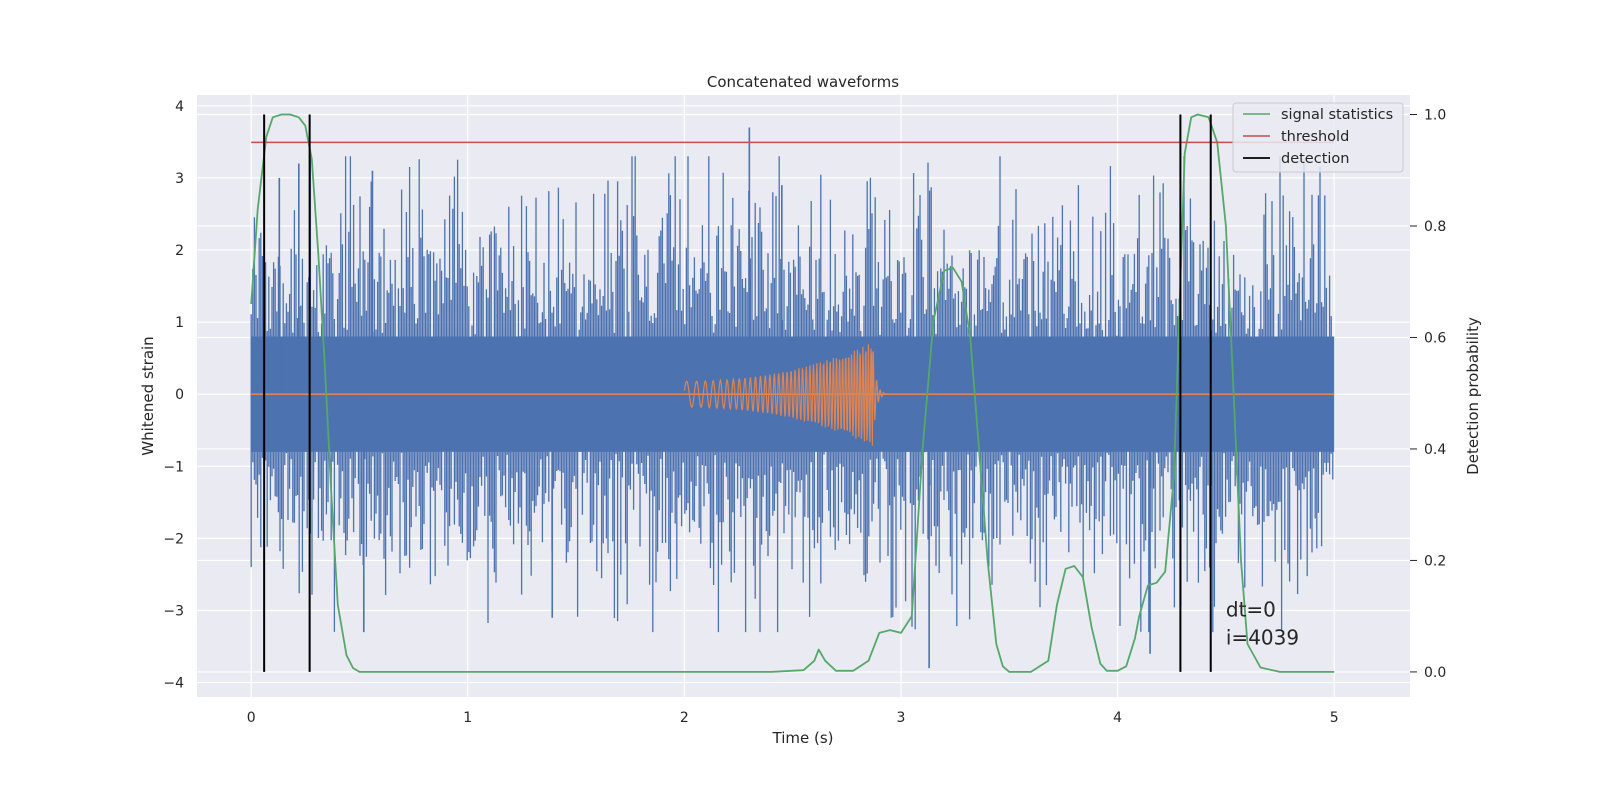  What do you see at coordinates (1262, 637) in the screenshot?
I see `annotation-index: i=4039` at bounding box center [1262, 637].